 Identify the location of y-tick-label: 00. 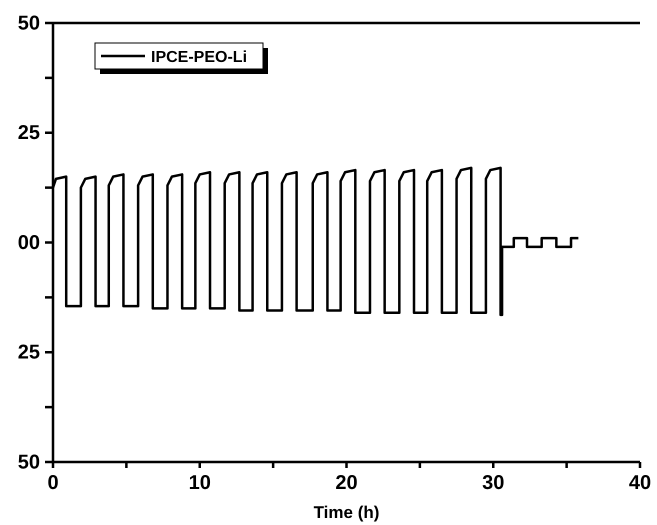
(29, 243).